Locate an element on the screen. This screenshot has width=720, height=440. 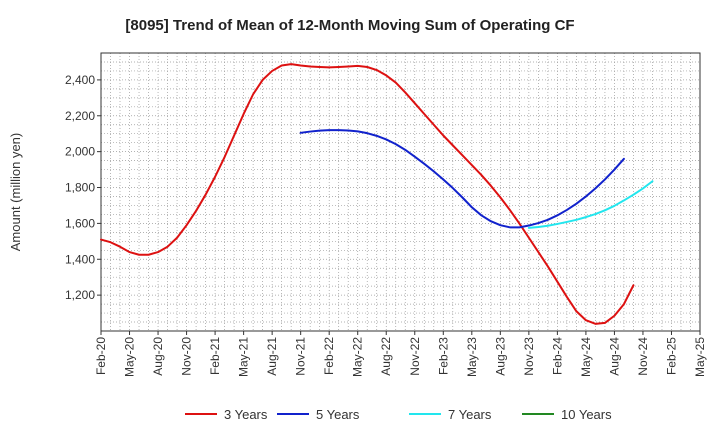
x-tick-label: Aug-23 is located at coordinates (500, 356).